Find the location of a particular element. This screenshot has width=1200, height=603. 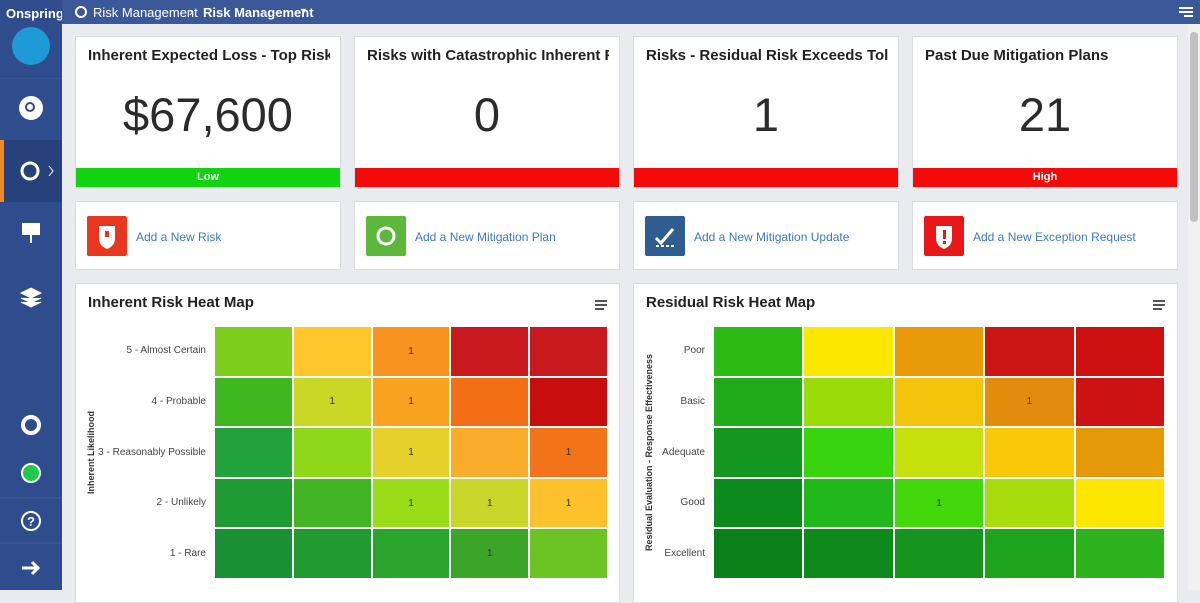

action-link: Add a New Mitigation Update is located at coordinates (772, 237).